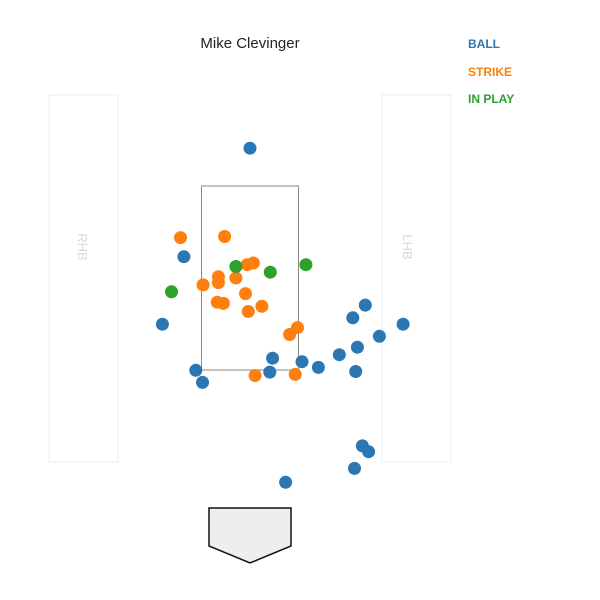  What do you see at coordinates (491, 99) in the screenshot?
I see `legend-in-play: IN PLAY` at bounding box center [491, 99].